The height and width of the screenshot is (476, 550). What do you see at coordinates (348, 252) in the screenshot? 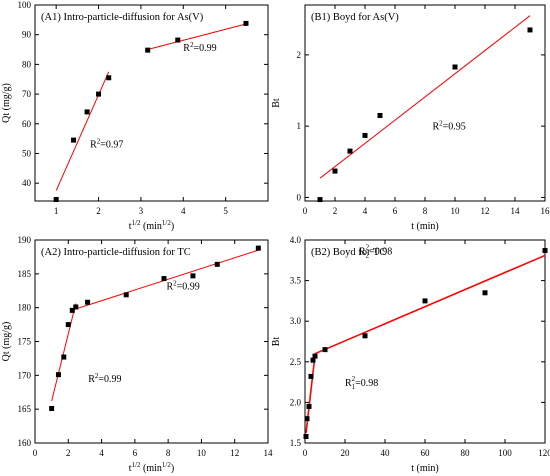
I see `chart-title: (B2) Boyd for TC` at bounding box center [348, 252].